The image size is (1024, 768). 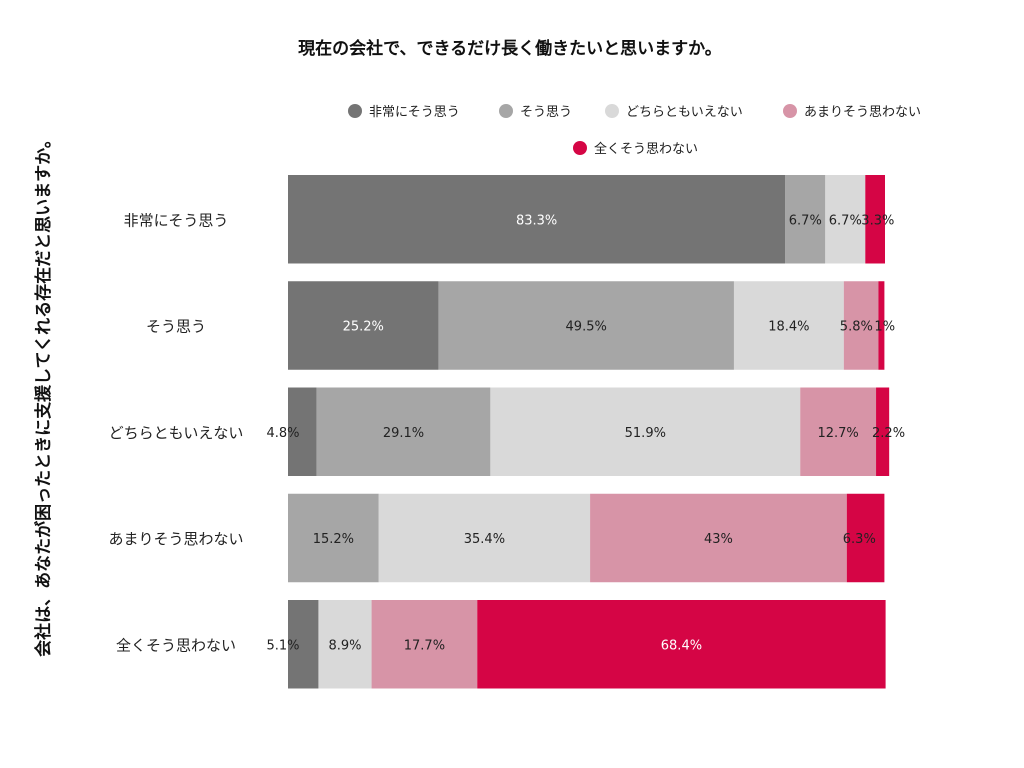 I want to click on data-label: 8.9%, so click(x=344, y=645).